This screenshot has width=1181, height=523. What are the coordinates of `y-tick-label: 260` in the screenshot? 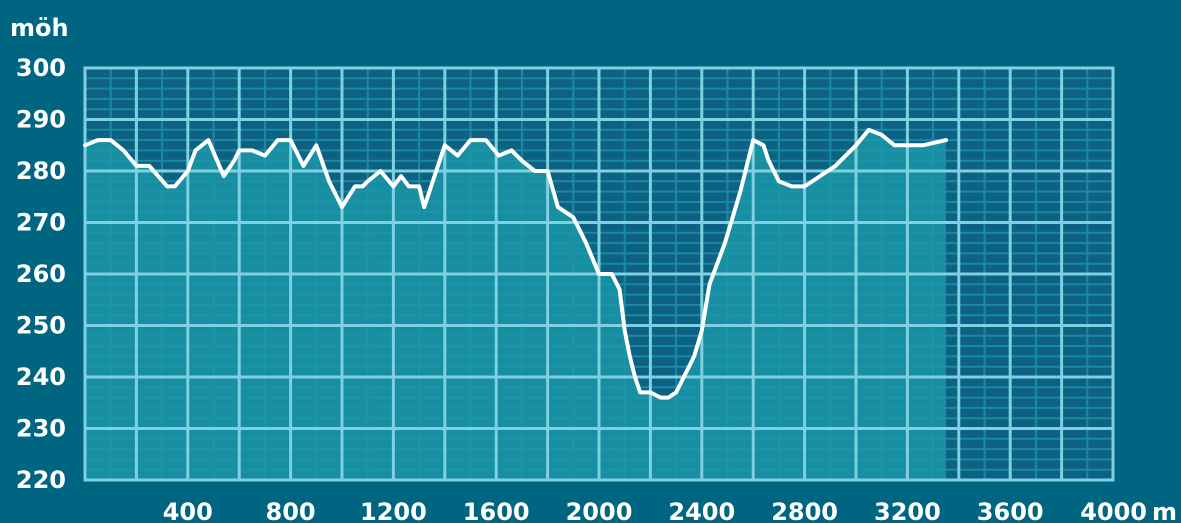 It's located at (41, 274).